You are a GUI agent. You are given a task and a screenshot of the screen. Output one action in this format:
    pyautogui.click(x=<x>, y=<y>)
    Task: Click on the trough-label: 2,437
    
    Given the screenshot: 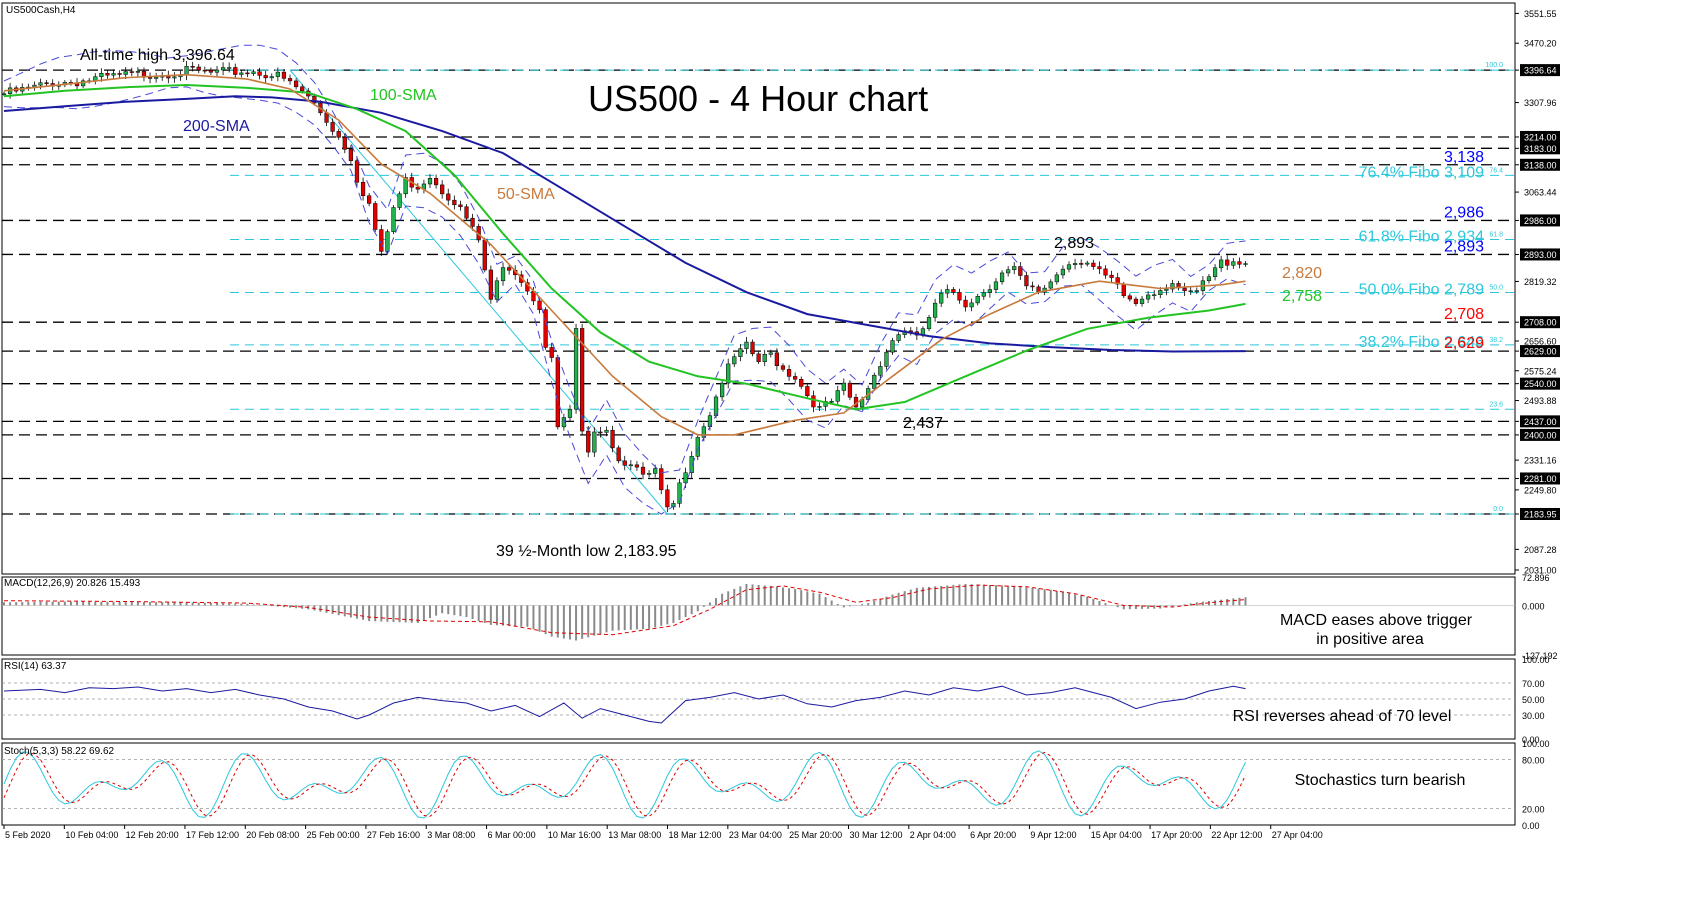 What is the action you would take?
    pyautogui.click(x=923, y=423)
    